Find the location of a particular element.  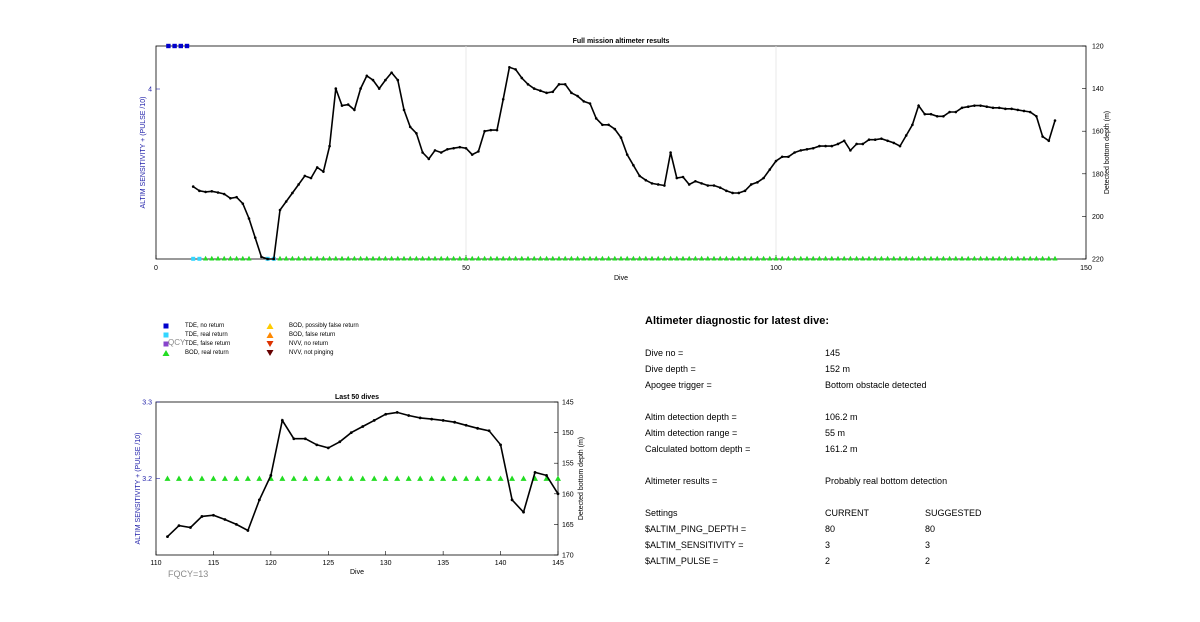

darkred-down-triangle-icon is located at coordinates (270, 353).